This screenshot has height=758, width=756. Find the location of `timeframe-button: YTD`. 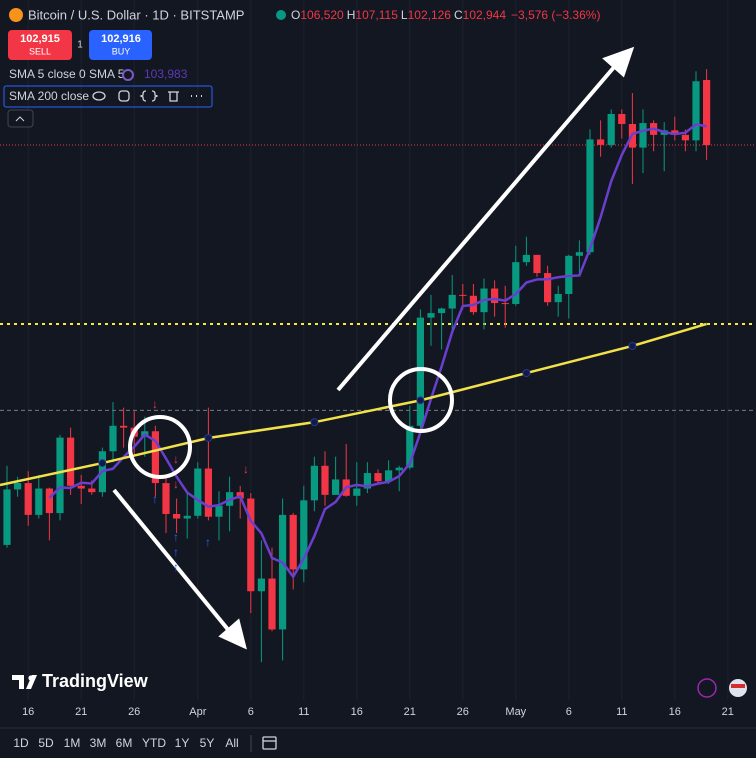

timeframe-button: YTD is located at coordinates (154, 743).